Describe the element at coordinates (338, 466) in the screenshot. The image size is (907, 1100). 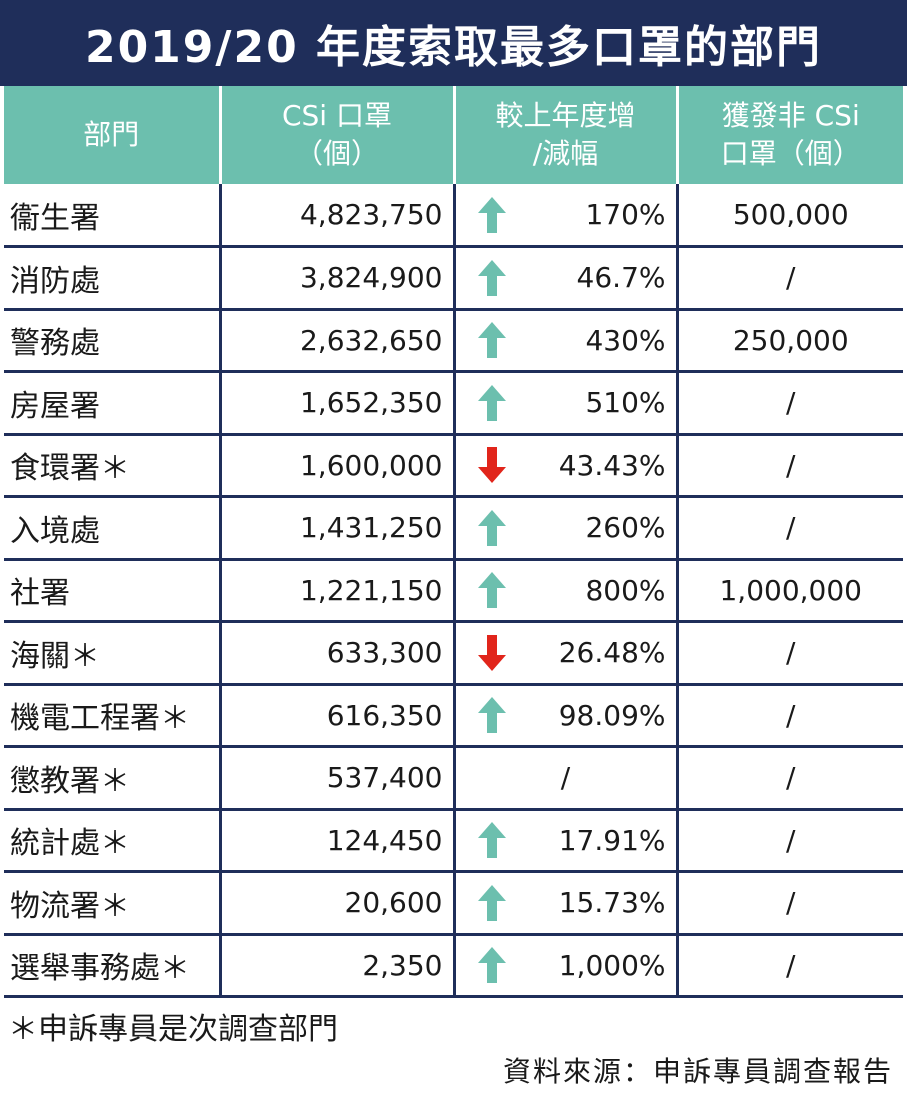
I see `csi-count-cell: 1,600,000` at that location.